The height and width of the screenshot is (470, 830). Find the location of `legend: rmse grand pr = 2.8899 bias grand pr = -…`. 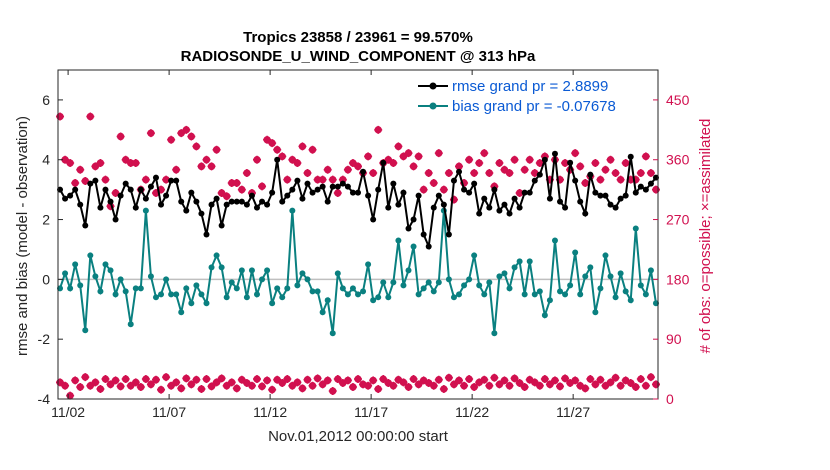

legend: rmse grand pr = 2.8899 bias grand pr = -… is located at coordinates (517, 96).